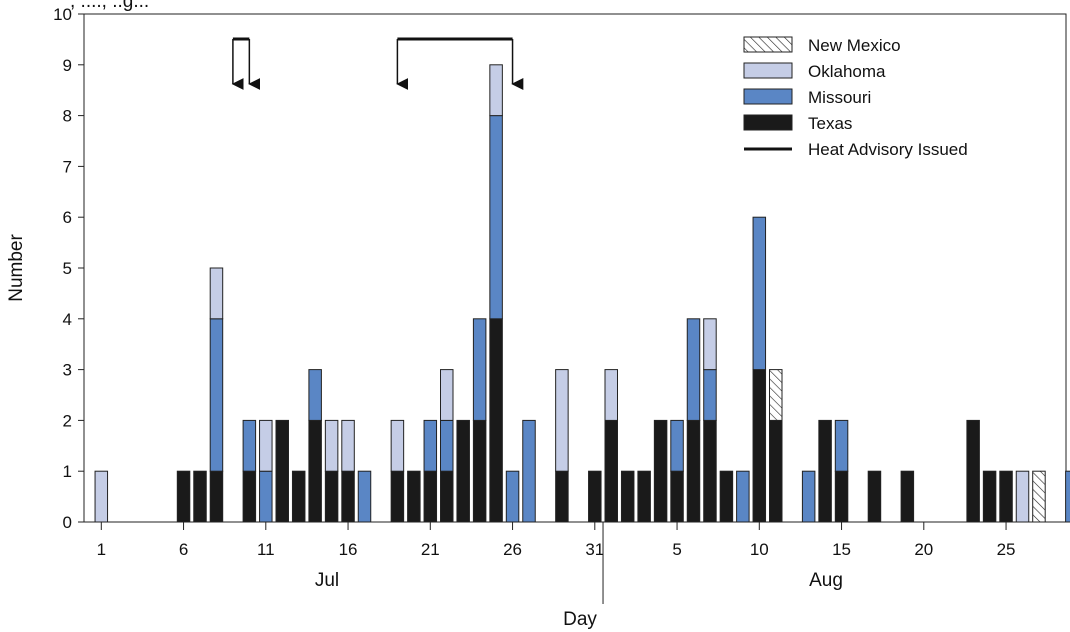 This screenshot has height=632, width=1070. I want to click on x-tick-label: 10, so click(759, 549).